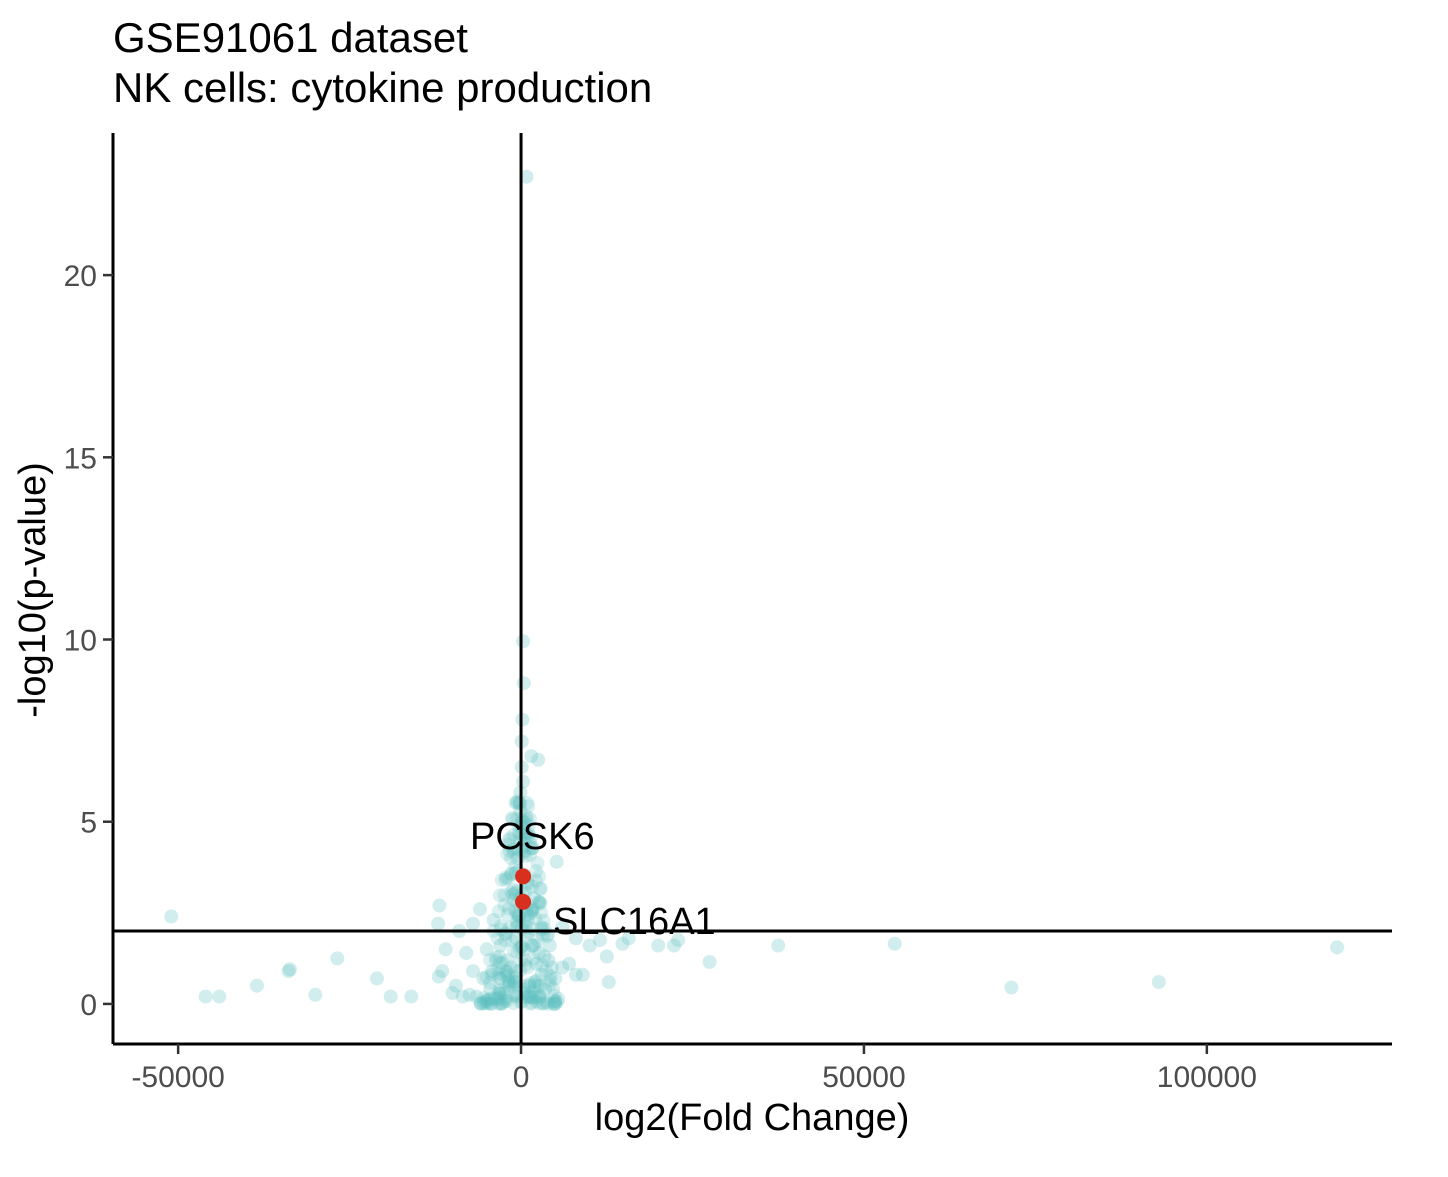 This screenshot has width=1448, height=1177. Describe the element at coordinates (1207, 1077) in the screenshot. I see `x-tick-label: 100000` at that location.